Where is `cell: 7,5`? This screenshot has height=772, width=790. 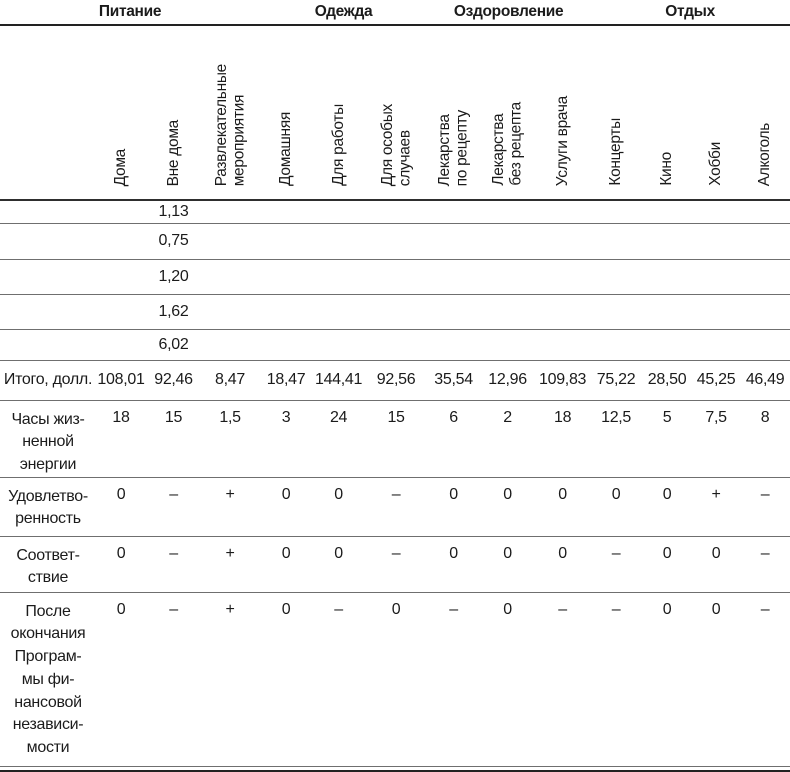 cell: 7,5 is located at coordinates (716, 439).